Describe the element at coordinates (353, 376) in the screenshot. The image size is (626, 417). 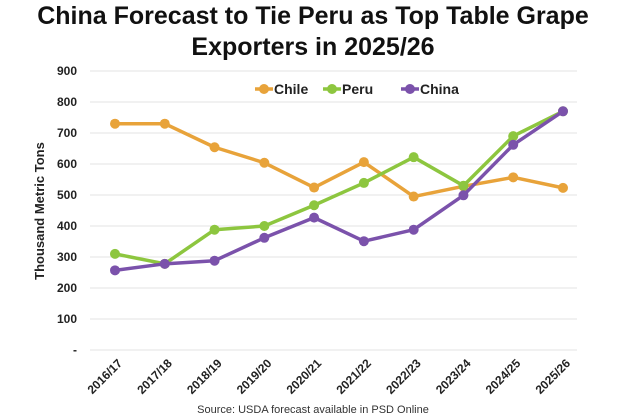
I see `x-tick-label: 2021/22` at that location.